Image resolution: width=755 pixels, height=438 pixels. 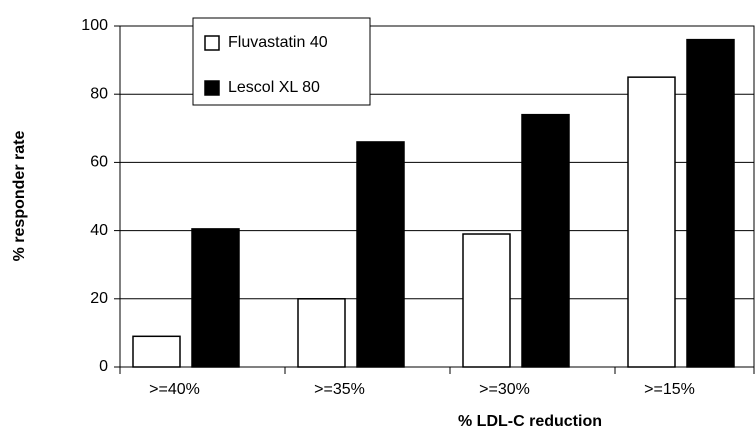 I want to click on x-tick-label: >=30%, so click(x=504, y=389).